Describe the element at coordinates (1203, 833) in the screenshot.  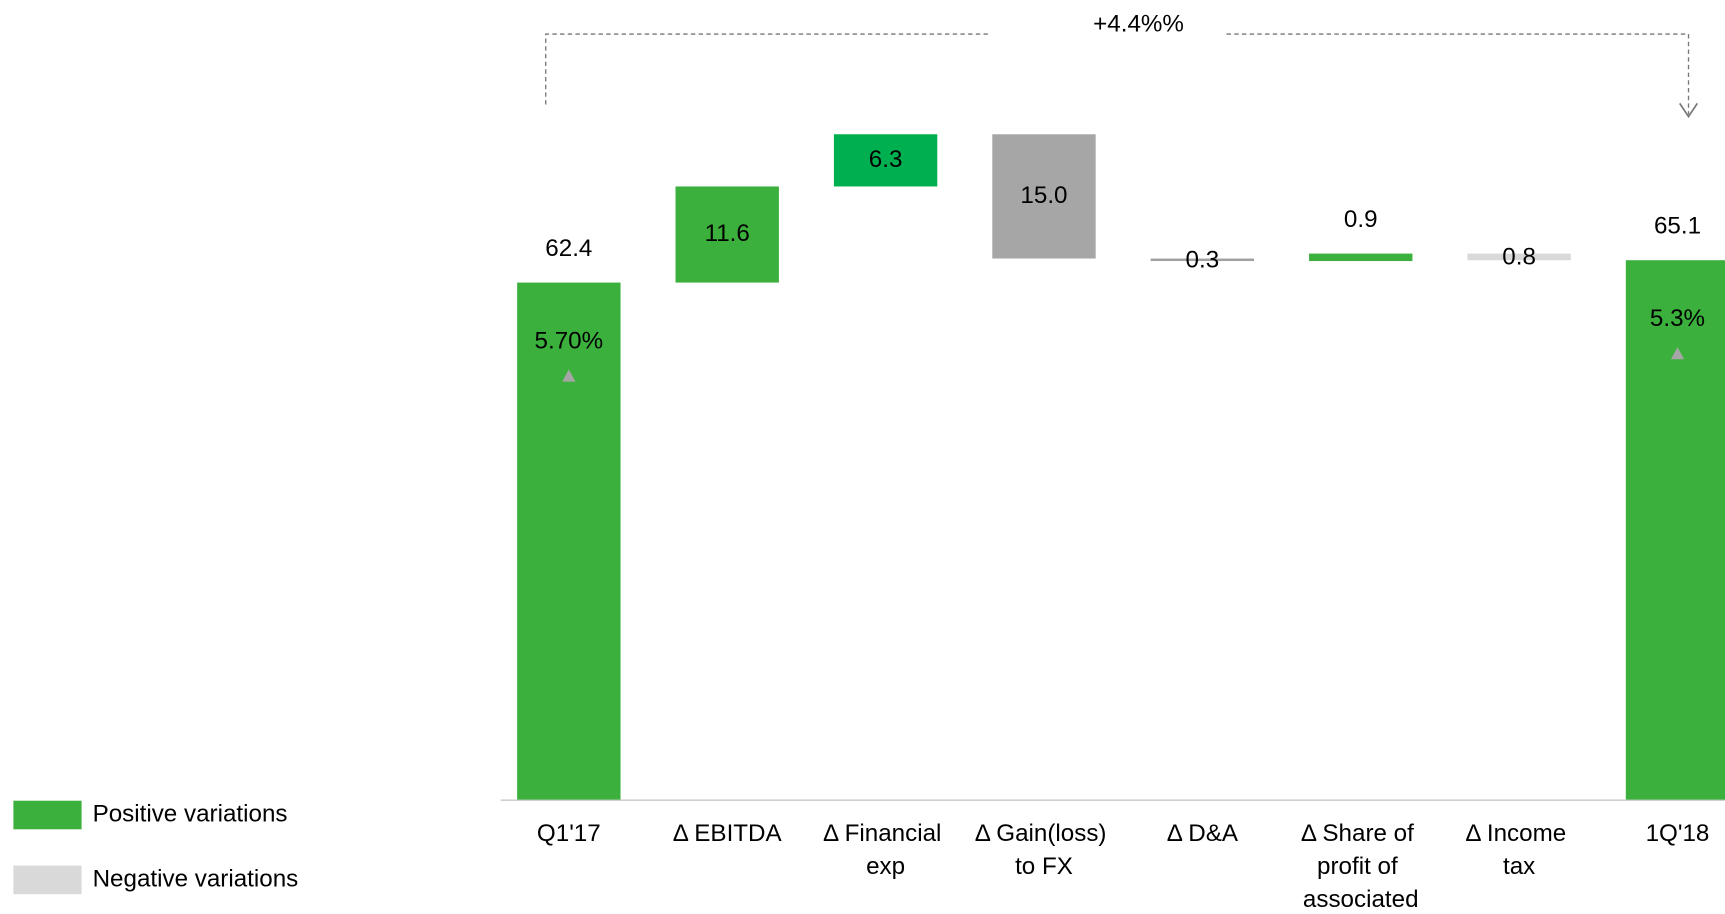
I see `x-tick-label: Δ D&A` at that location.